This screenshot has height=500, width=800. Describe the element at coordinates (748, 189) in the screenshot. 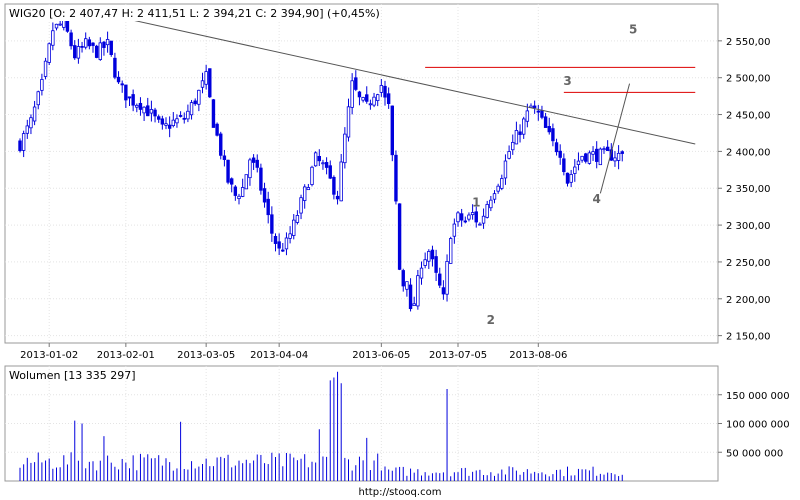

I see `price-tick-label: 2 350,00` at that location.